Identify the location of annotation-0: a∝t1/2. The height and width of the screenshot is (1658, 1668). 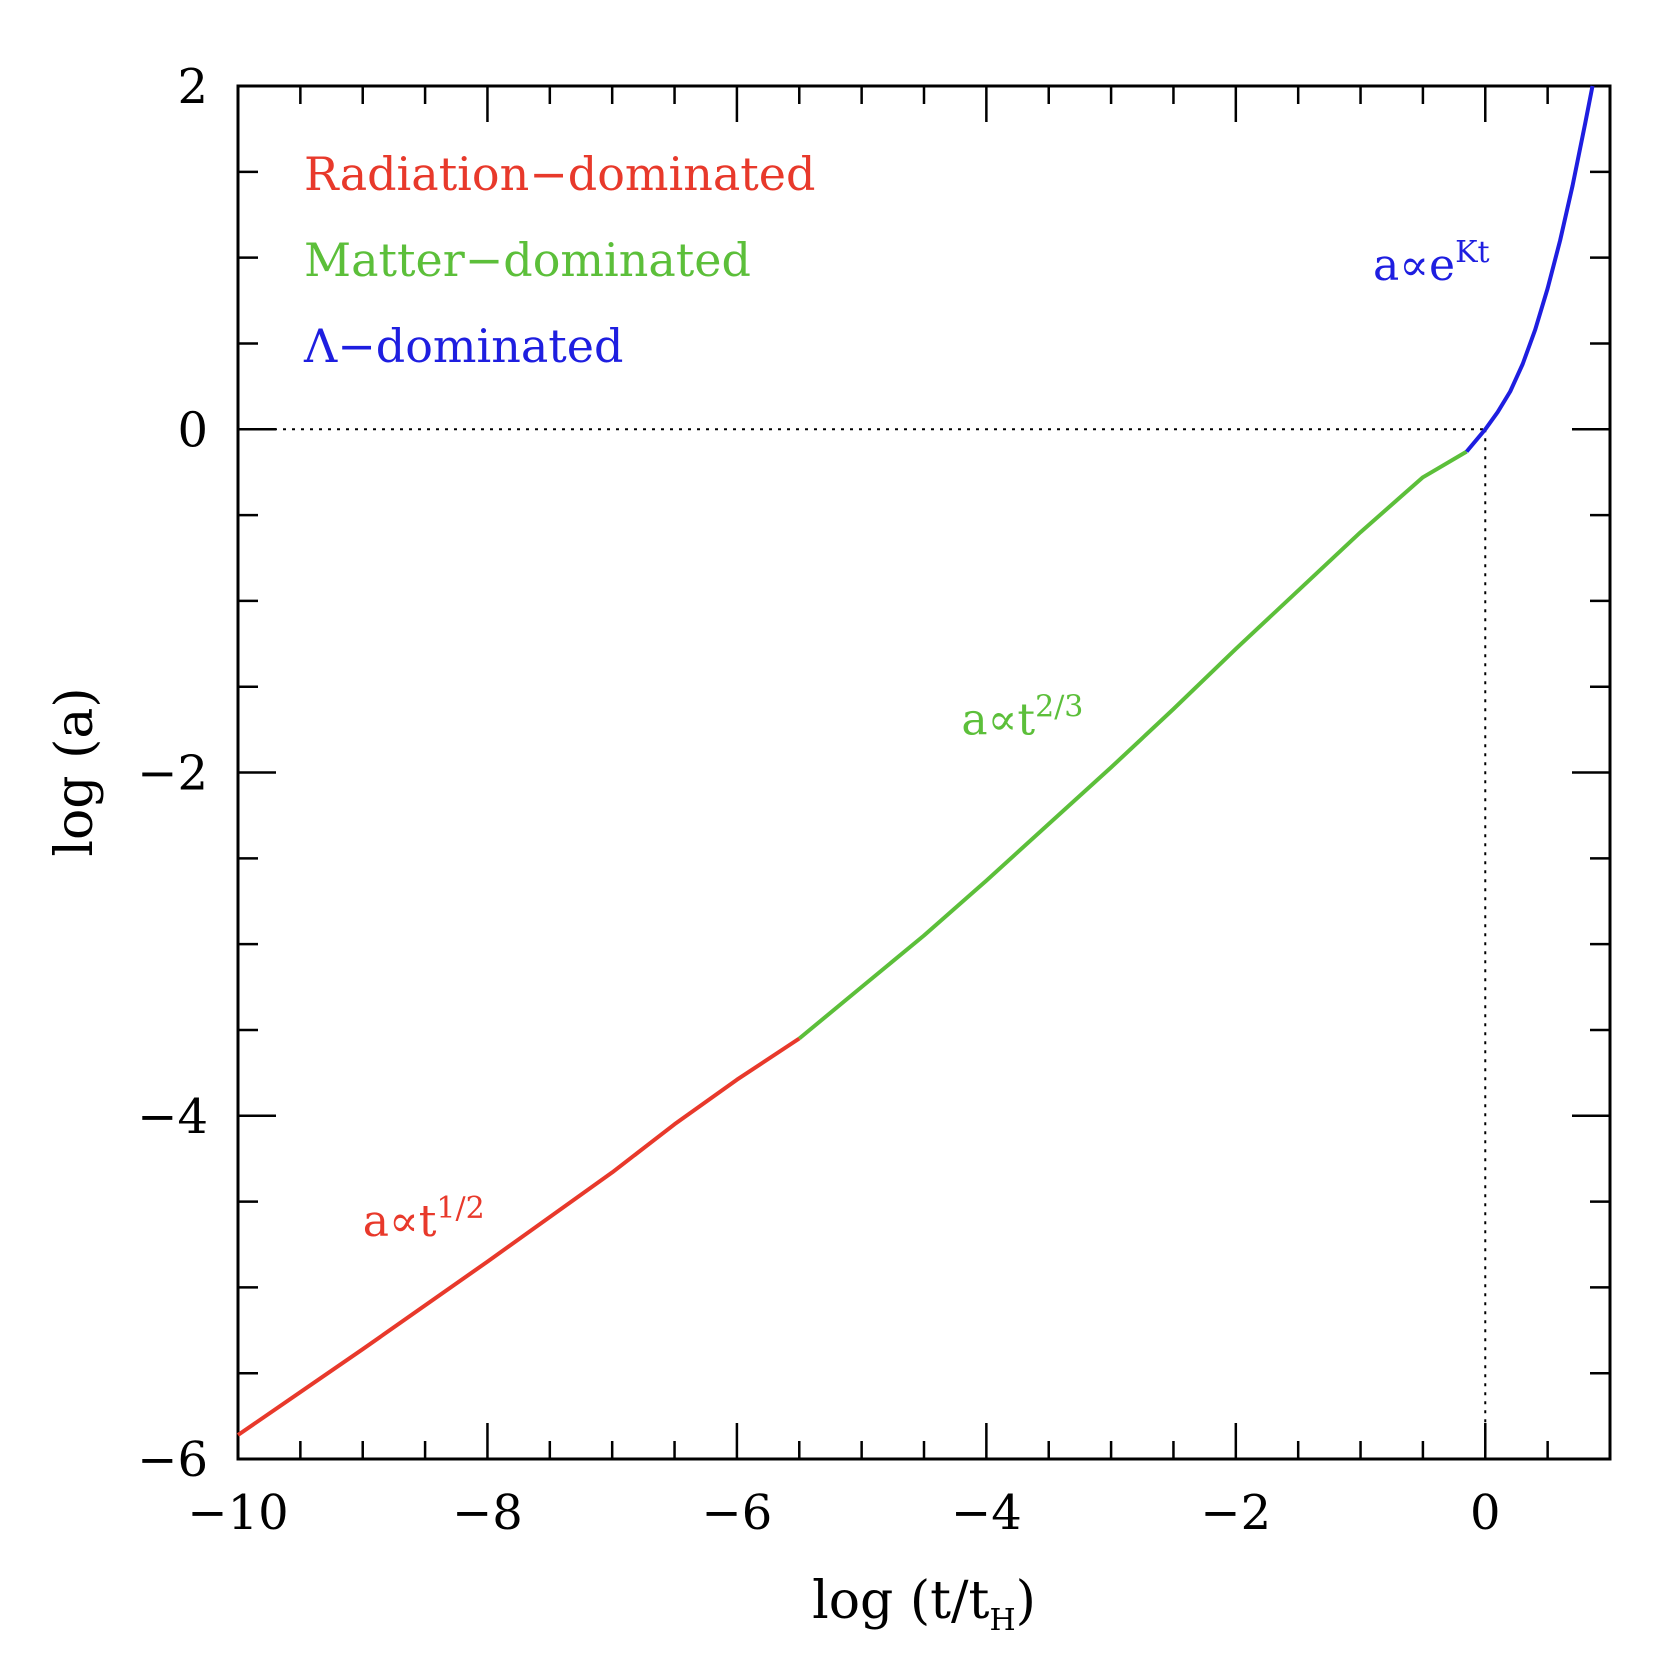
(424, 1219).